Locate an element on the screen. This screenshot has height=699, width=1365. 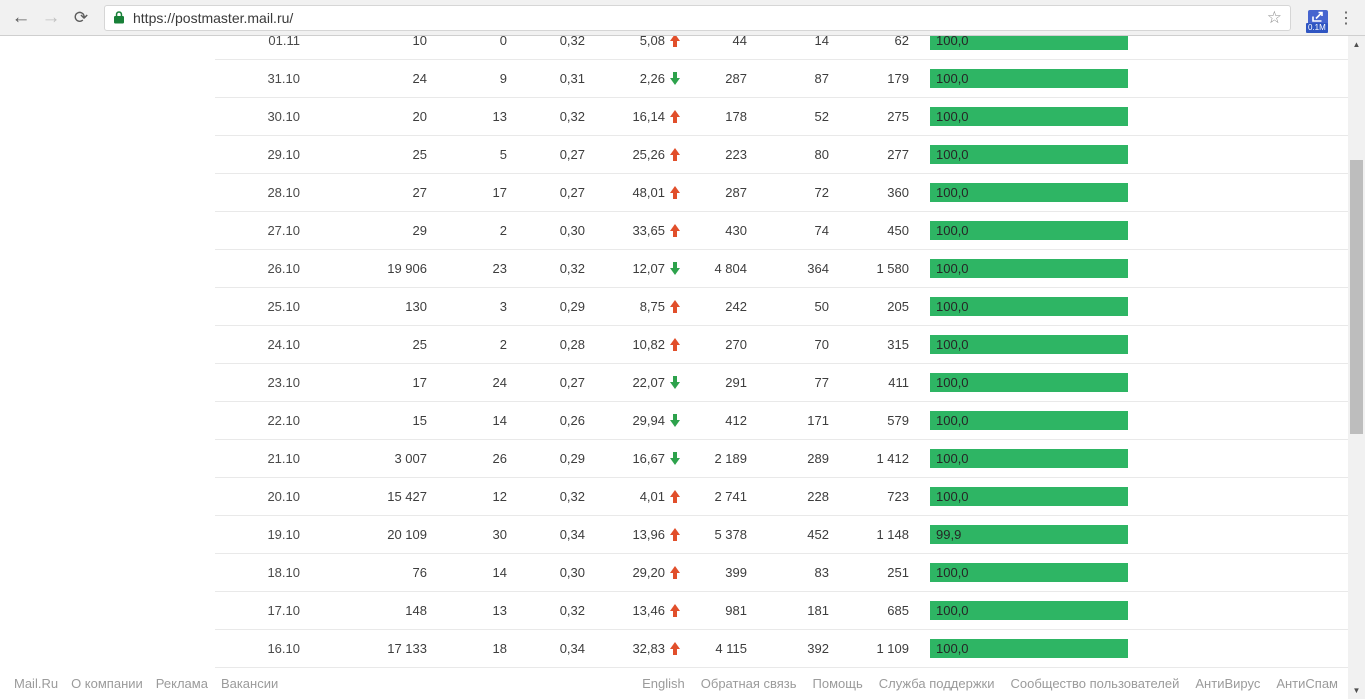
percent-cell: 29,20 is located at coordinates (632, 572).